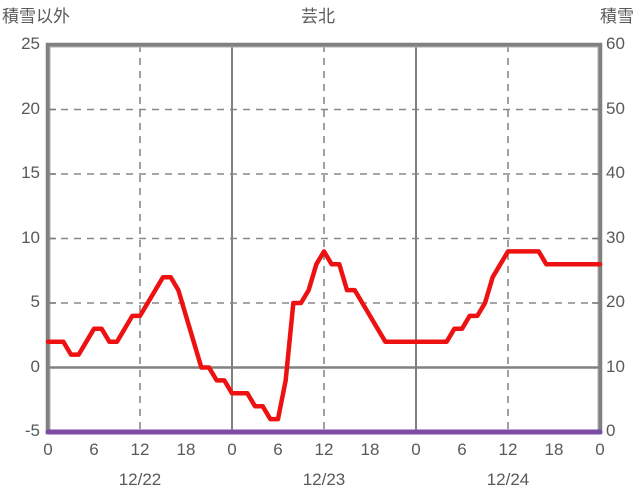 The image size is (636, 501). Describe the element at coordinates (35, 301) in the screenshot. I see `y-axis-tick-label: 5` at that location.